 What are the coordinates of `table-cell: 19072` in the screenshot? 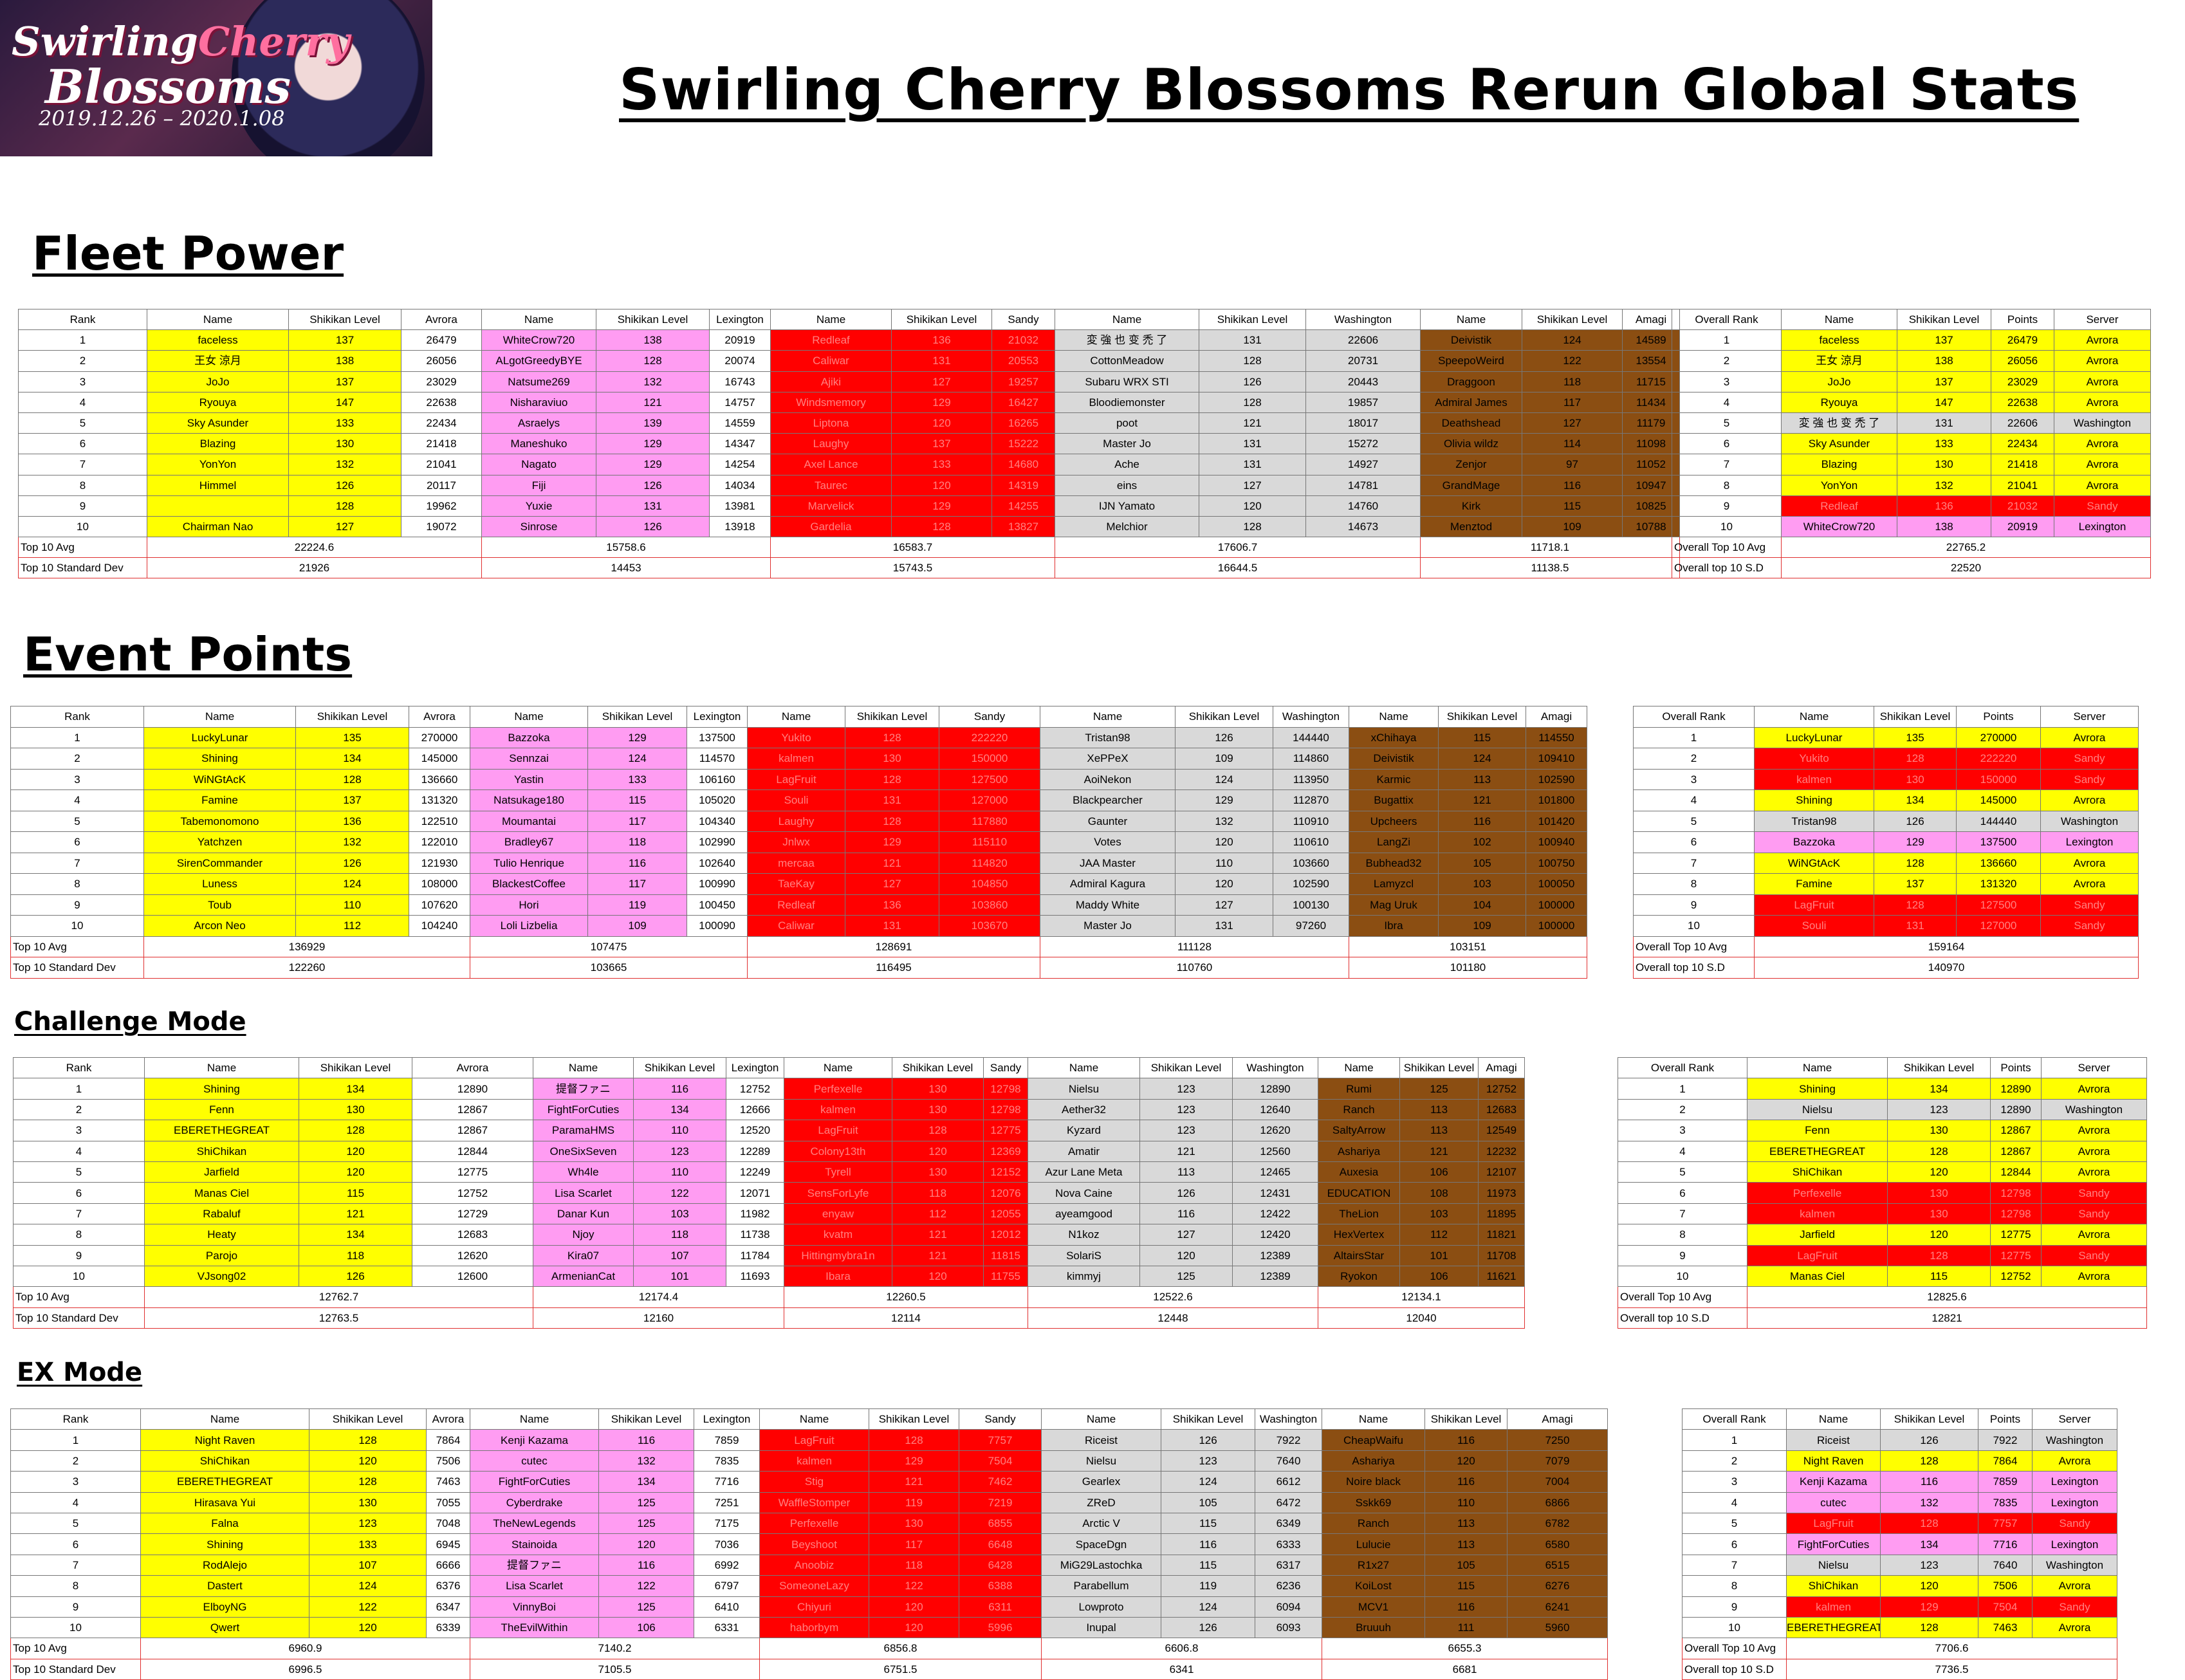 It's located at (441, 526).